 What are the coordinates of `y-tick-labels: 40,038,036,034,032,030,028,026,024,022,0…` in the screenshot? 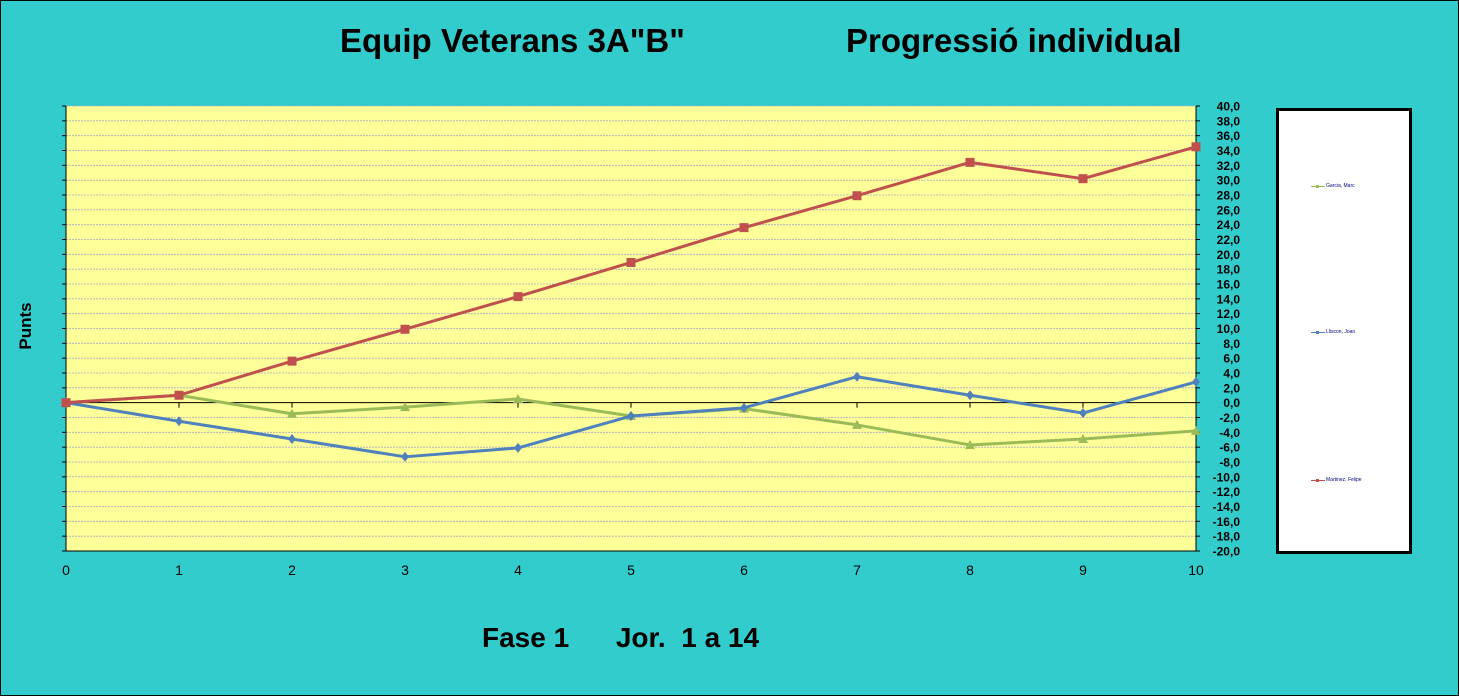 It's located at (1227, 329).